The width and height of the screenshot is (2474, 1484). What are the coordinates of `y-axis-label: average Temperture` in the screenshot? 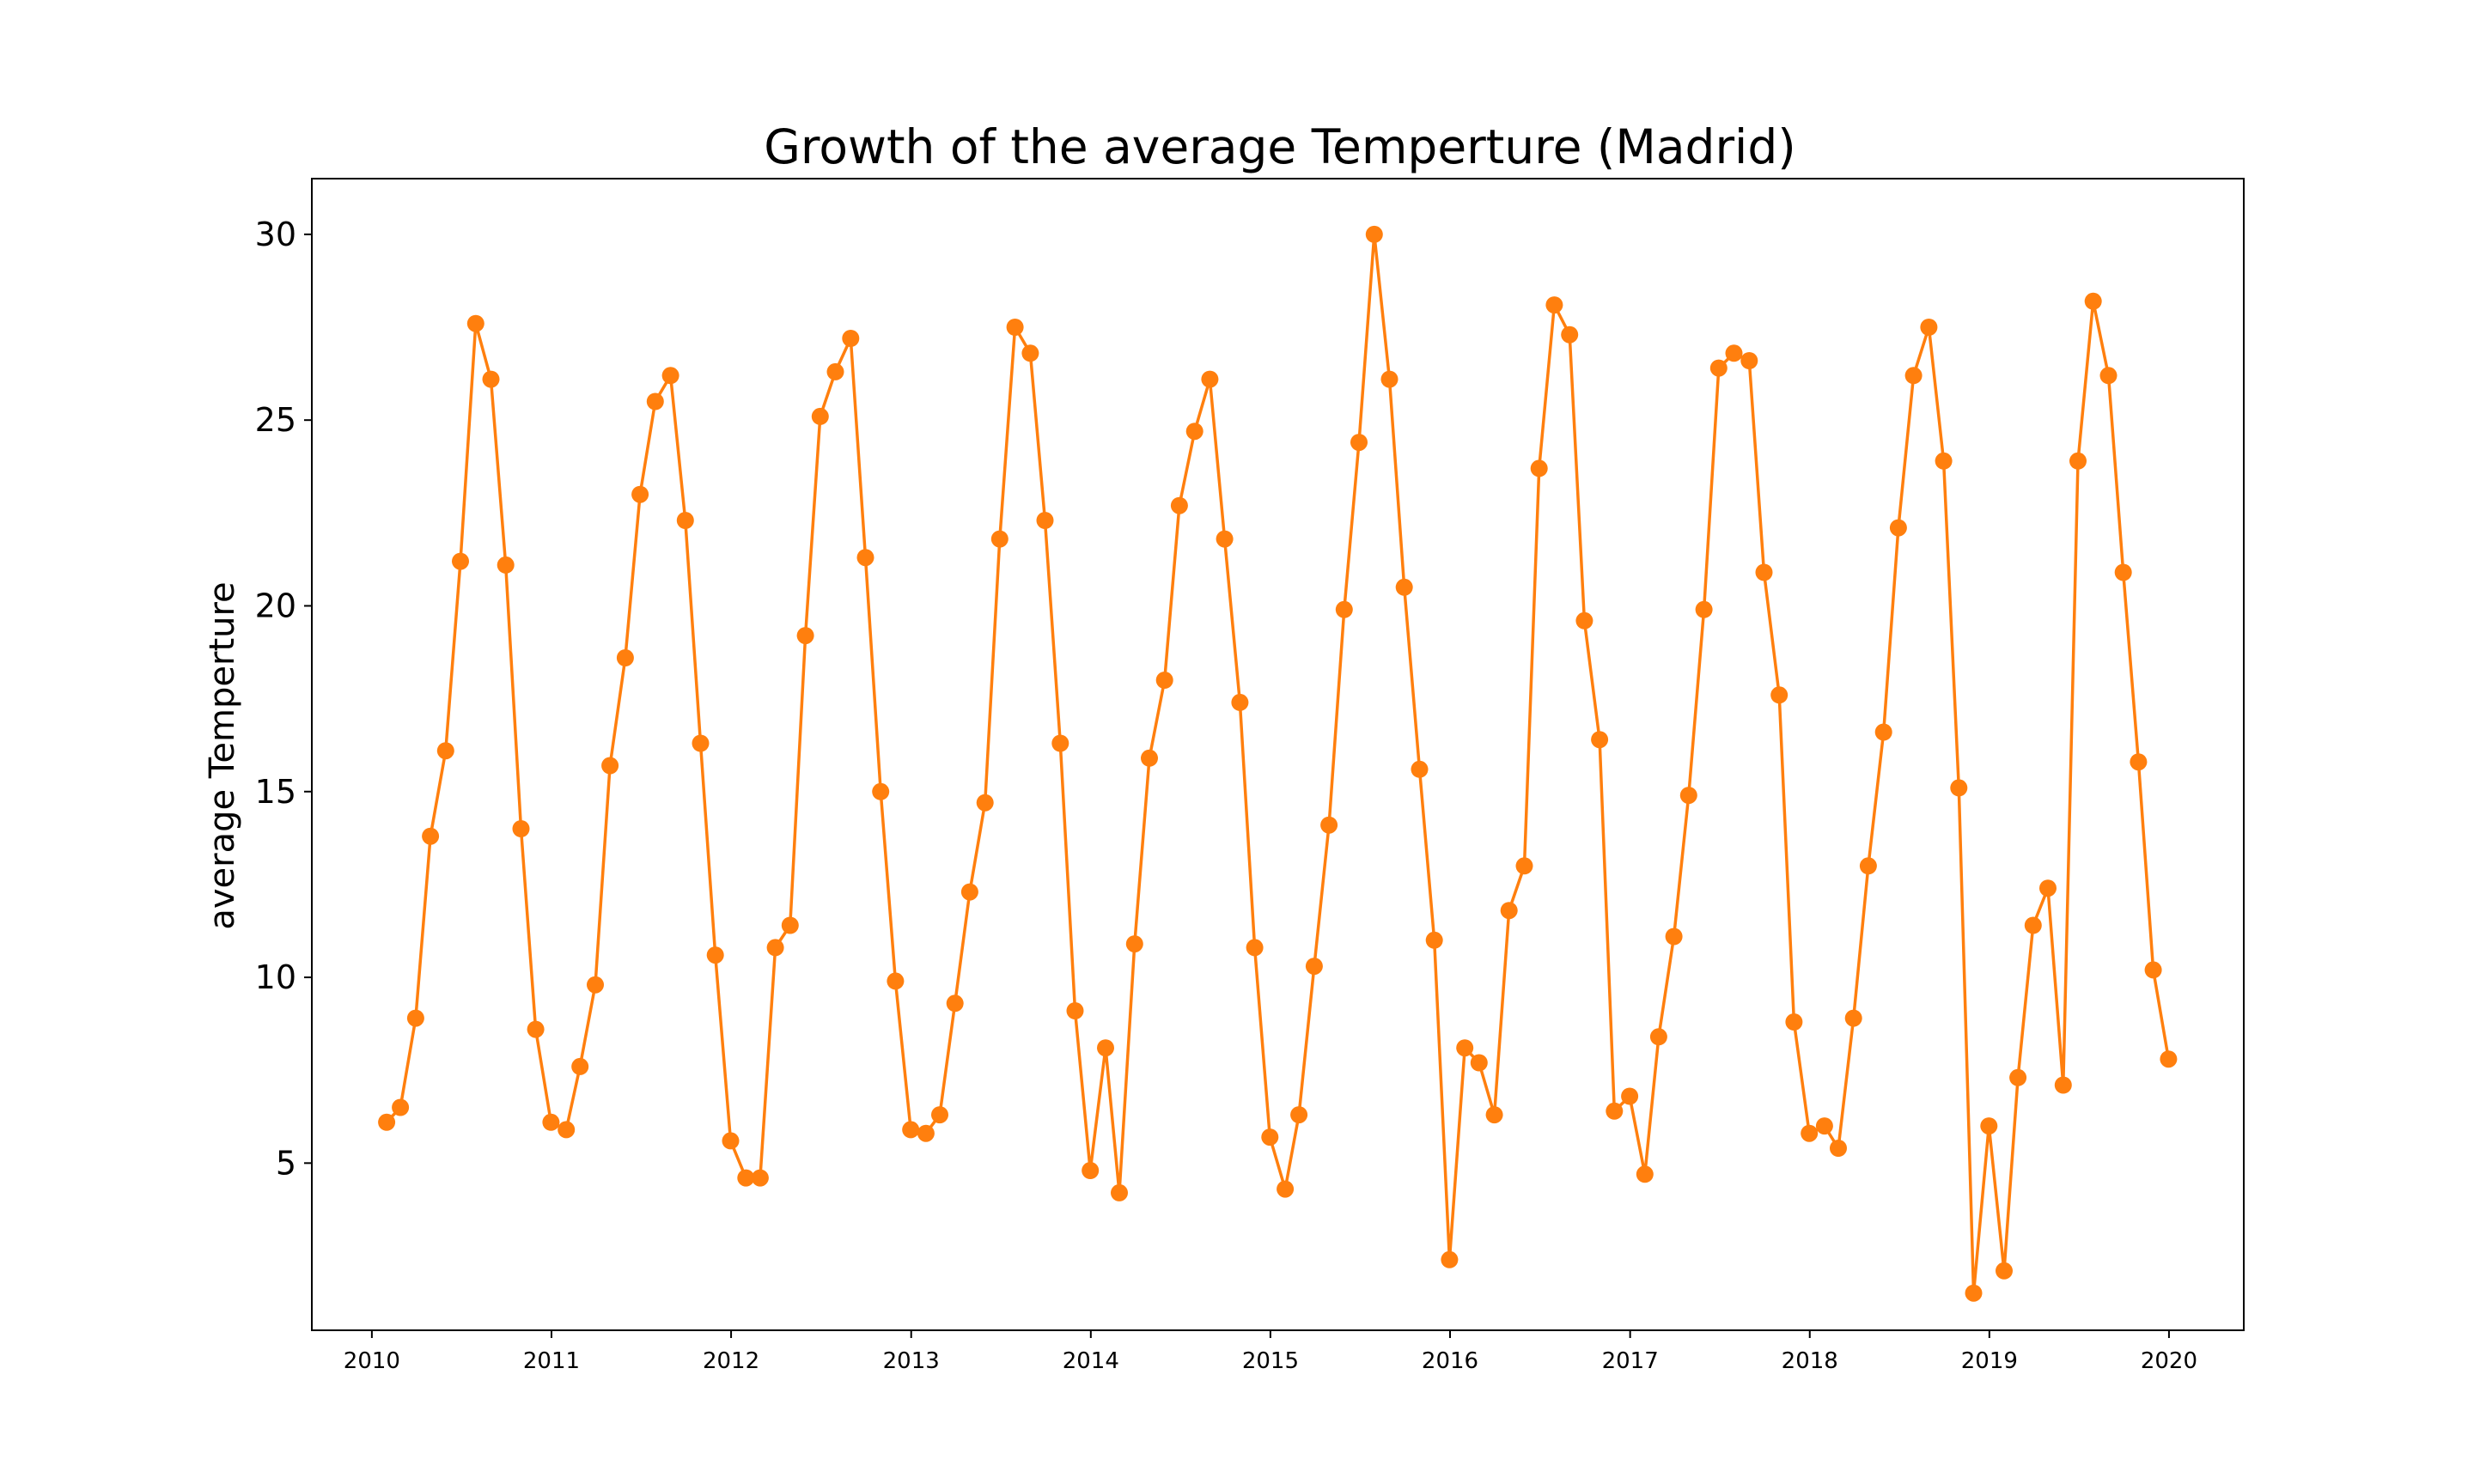 It's located at (222, 755).